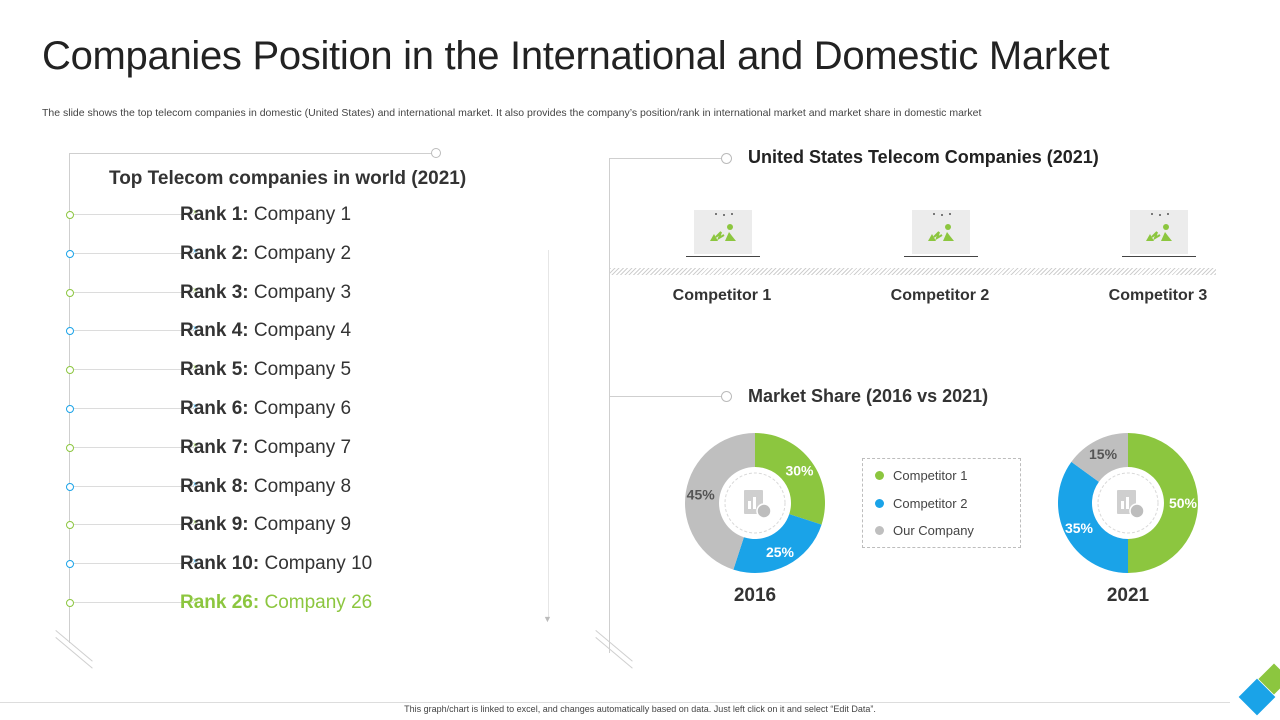  I want to click on rank-label: Rank 3:, so click(214, 292).